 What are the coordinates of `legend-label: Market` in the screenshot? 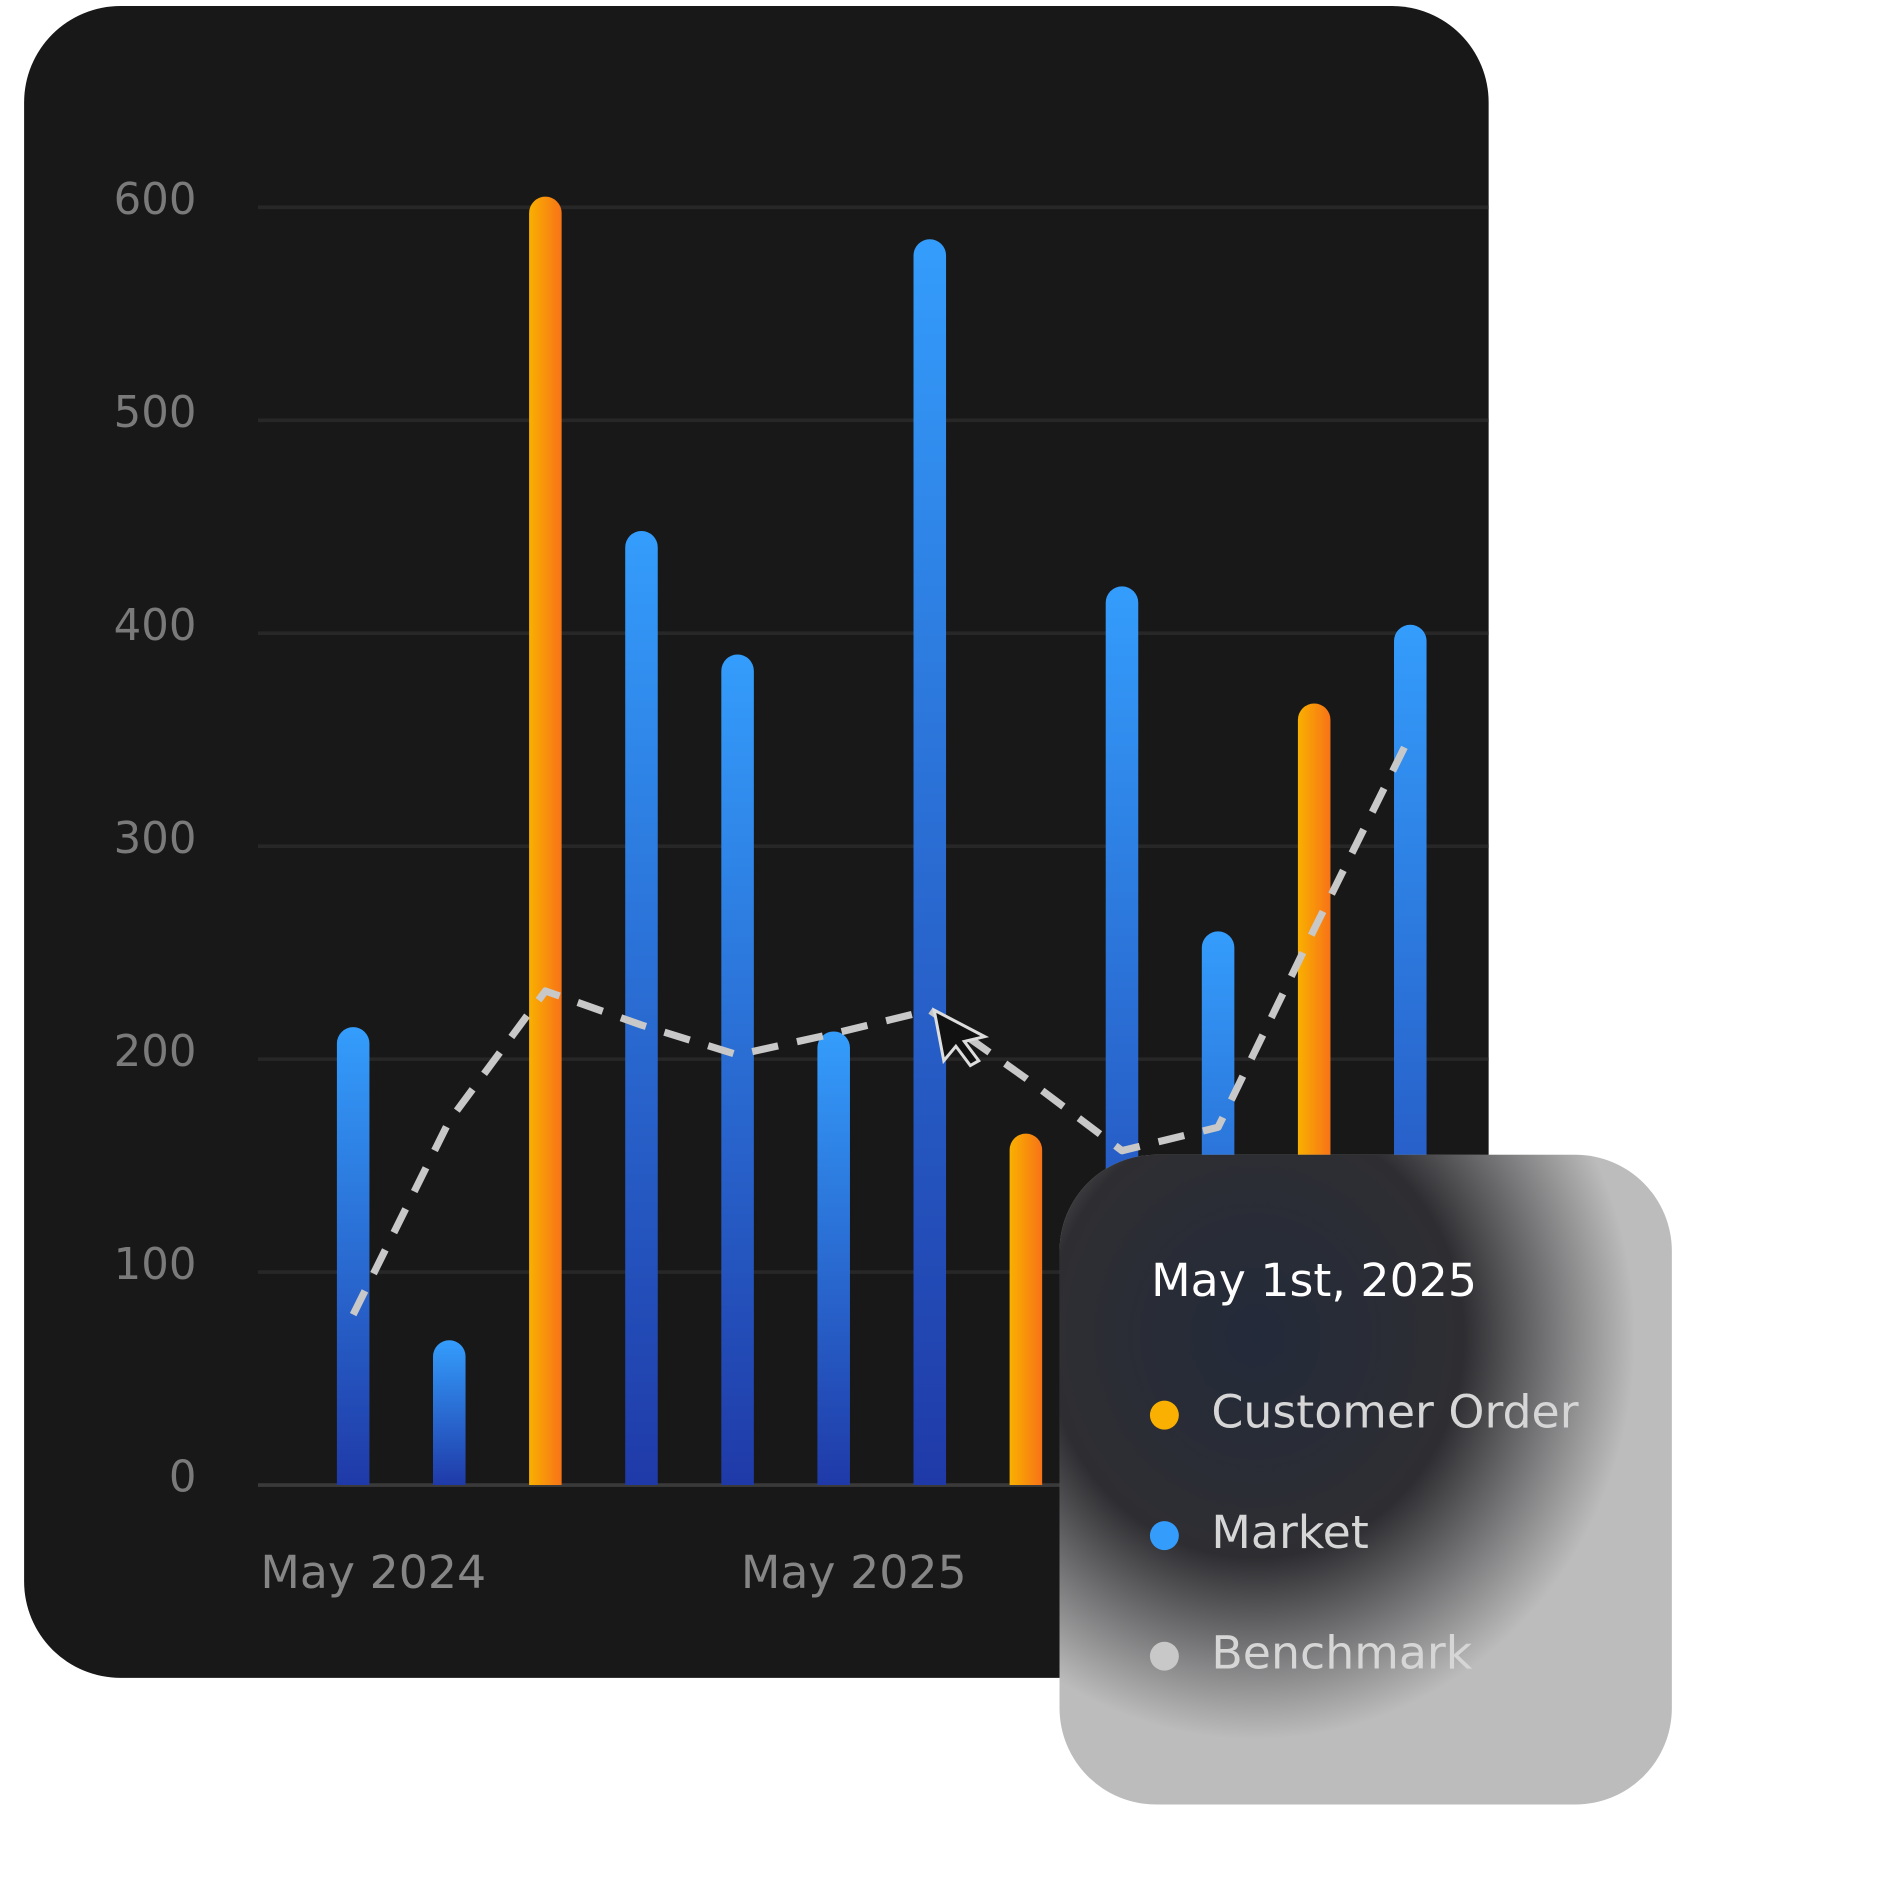 It's located at (1289, 1532).